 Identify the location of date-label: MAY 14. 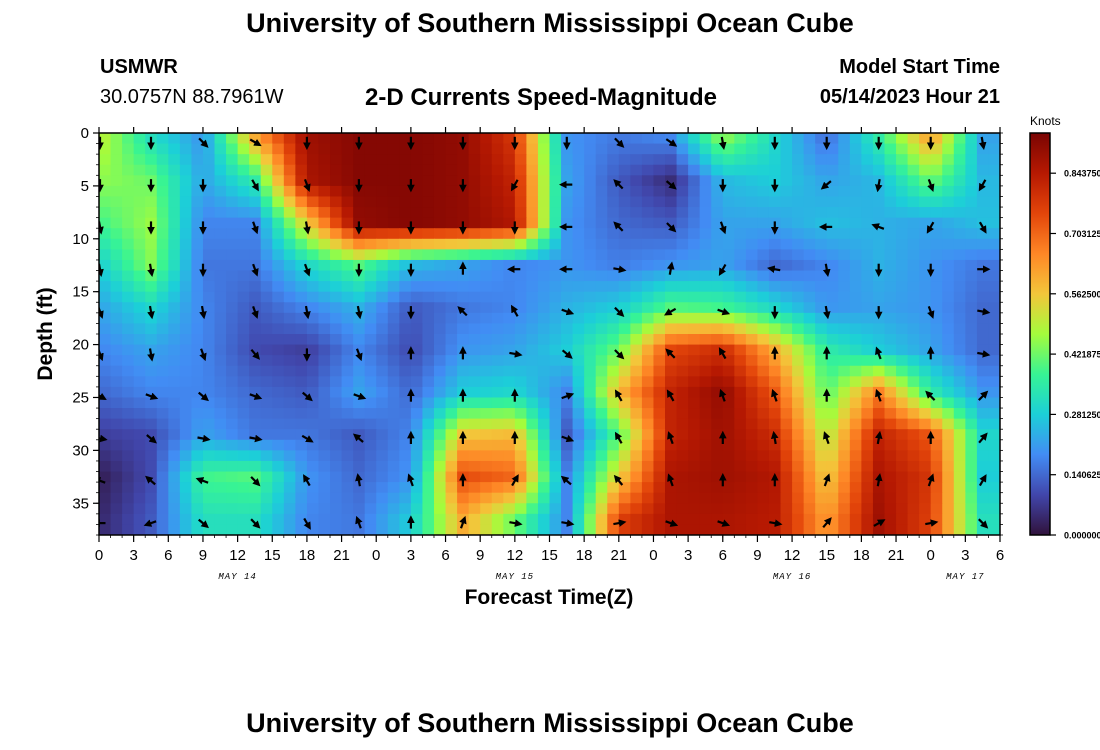
(237, 577).